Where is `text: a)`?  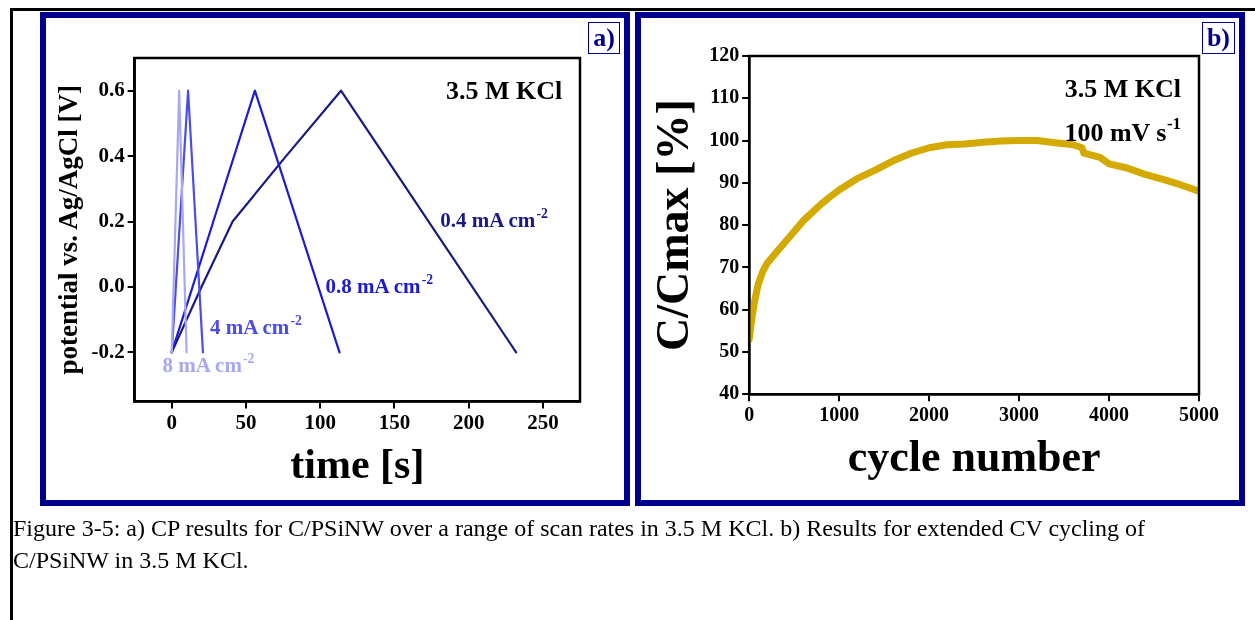 text: a) is located at coordinates (604, 38).